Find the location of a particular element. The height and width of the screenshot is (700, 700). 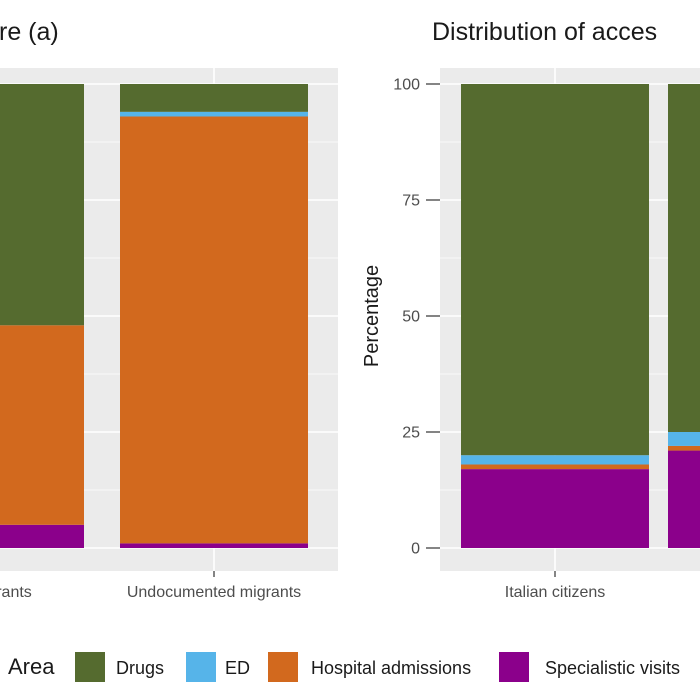

legend-key-hospital-admissions is located at coordinates (283, 667).